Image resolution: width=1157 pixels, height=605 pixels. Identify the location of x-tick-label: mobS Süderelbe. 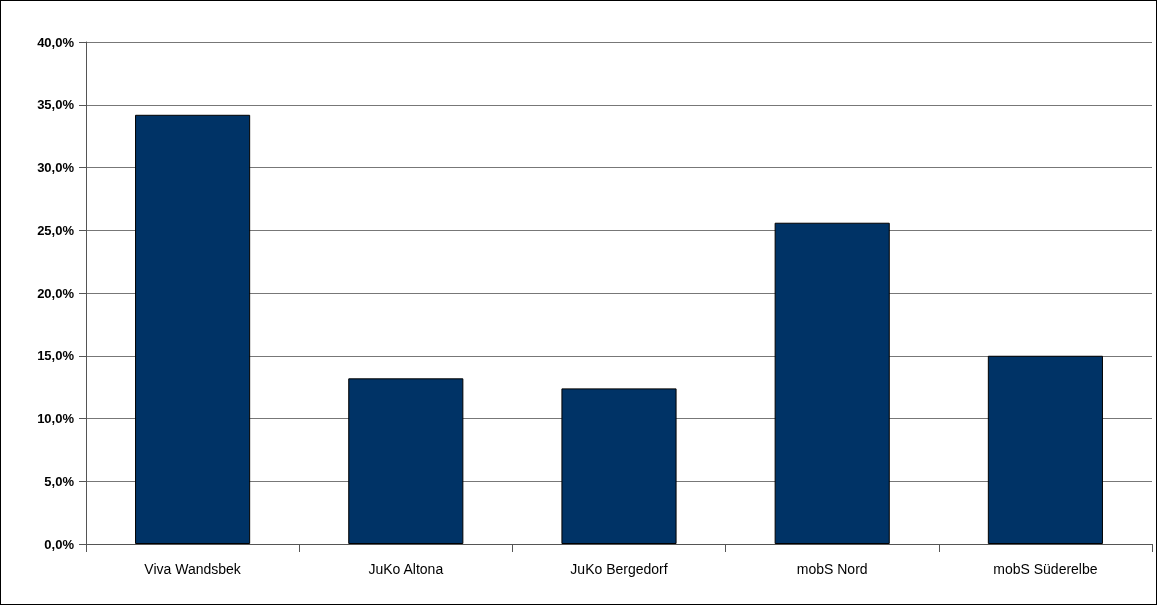
(1045, 569).